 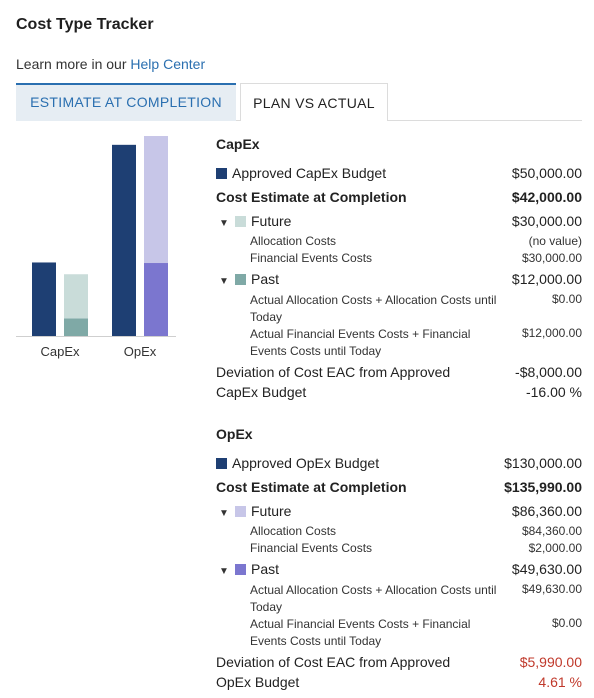 What do you see at coordinates (309, 173) in the screenshot?
I see `capex-approved-label: Approved CapEx Budget` at bounding box center [309, 173].